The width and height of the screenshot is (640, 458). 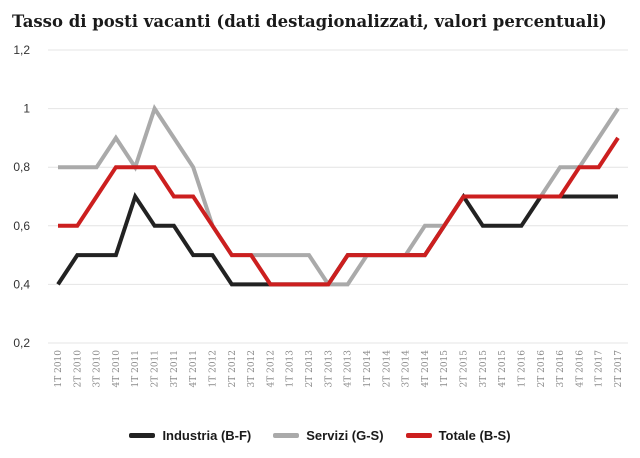 I want to click on x-tick-label: 1T 2012, so click(x=213, y=369).